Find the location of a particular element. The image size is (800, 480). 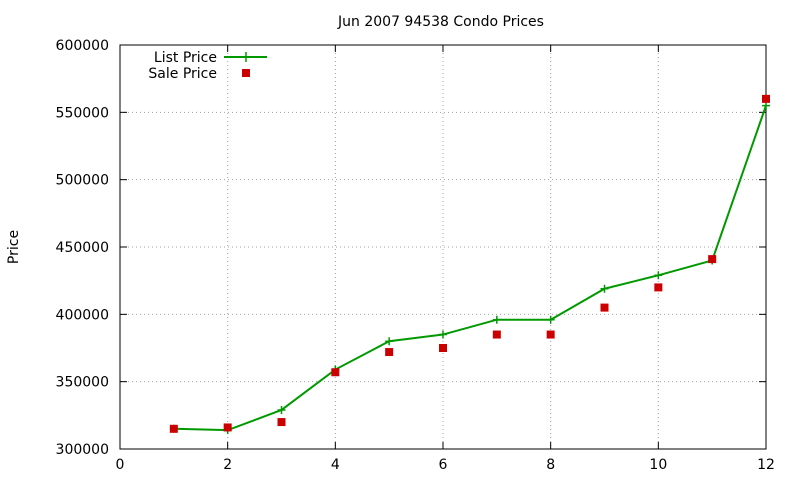

y-tick-label: 400000 is located at coordinates (82, 315).